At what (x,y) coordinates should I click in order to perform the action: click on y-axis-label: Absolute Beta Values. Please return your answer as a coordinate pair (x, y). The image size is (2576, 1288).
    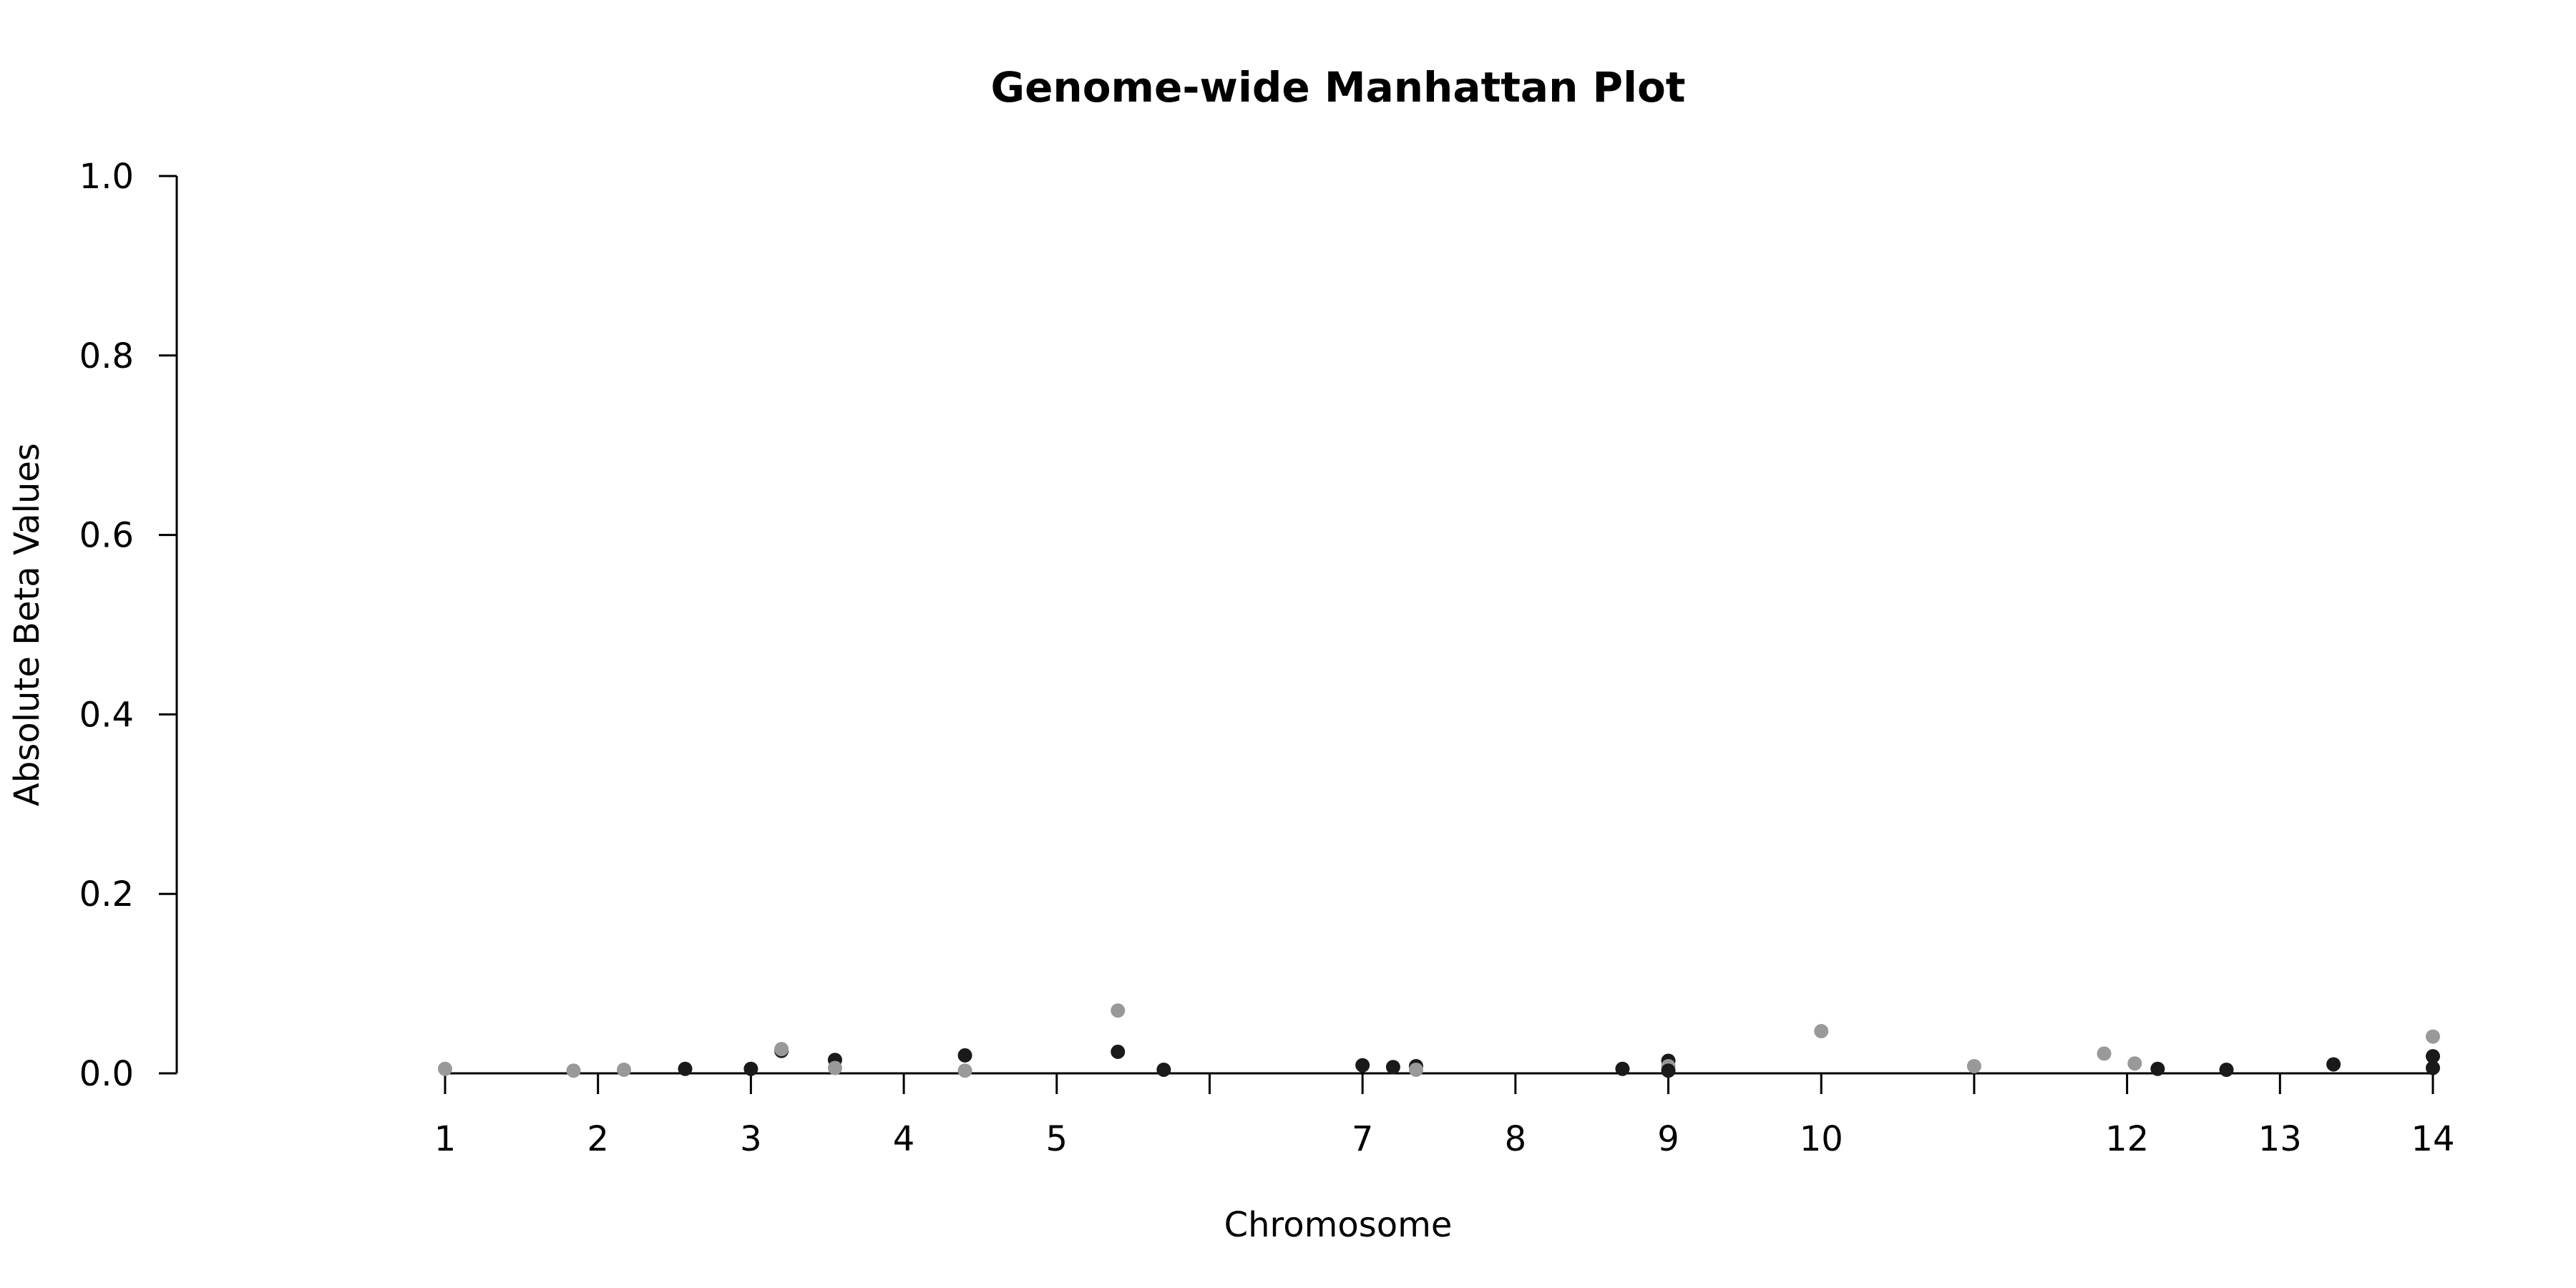
    Looking at the image, I should click on (27, 624).